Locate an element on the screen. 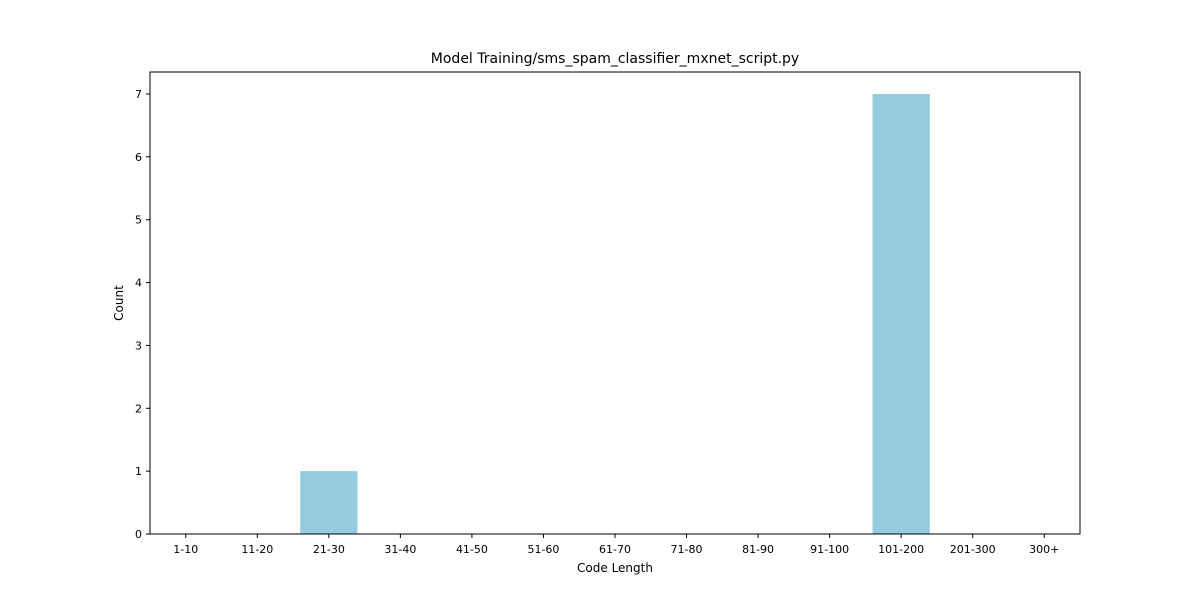 The image size is (1200, 600). x-tick-label: 51-60 is located at coordinates (543, 549).